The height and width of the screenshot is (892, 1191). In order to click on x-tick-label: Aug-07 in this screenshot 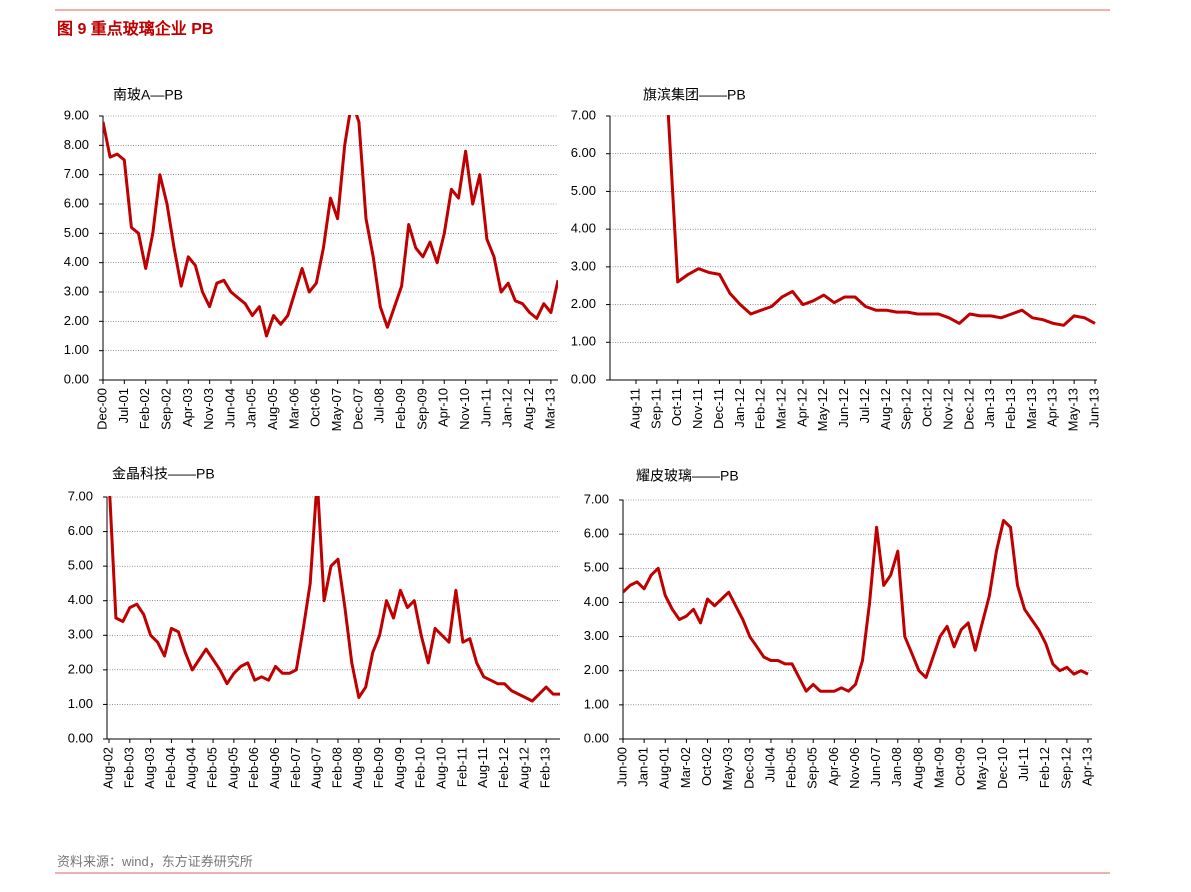, I will do `click(316, 768)`.